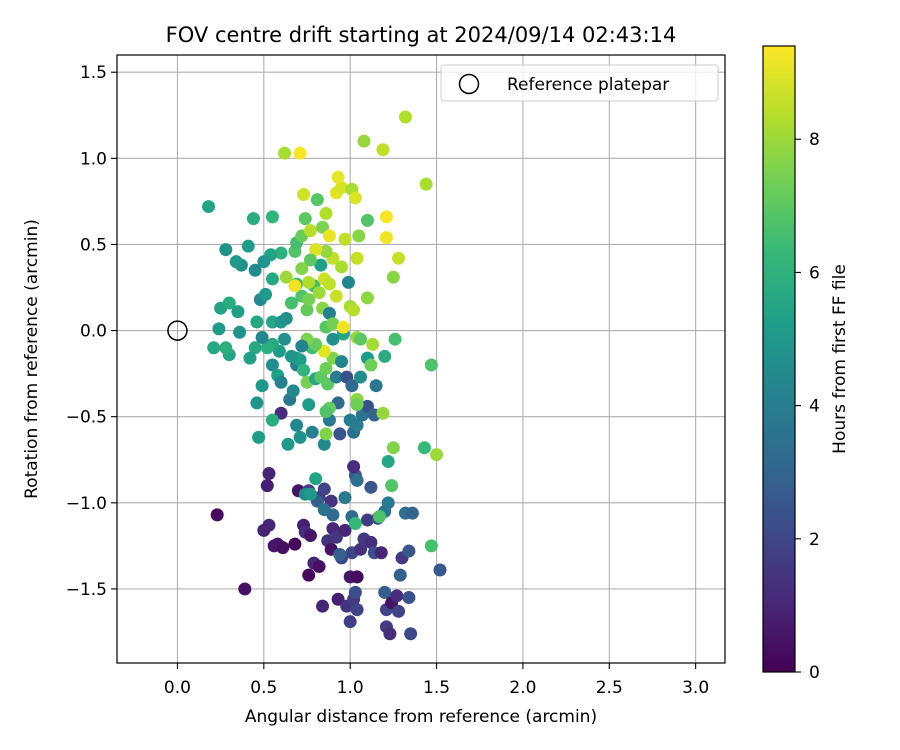 This screenshot has width=900, height=750. I want to click on colorbar: 0 2 4 6 8 Hours from first FF file, so click(806, 364).